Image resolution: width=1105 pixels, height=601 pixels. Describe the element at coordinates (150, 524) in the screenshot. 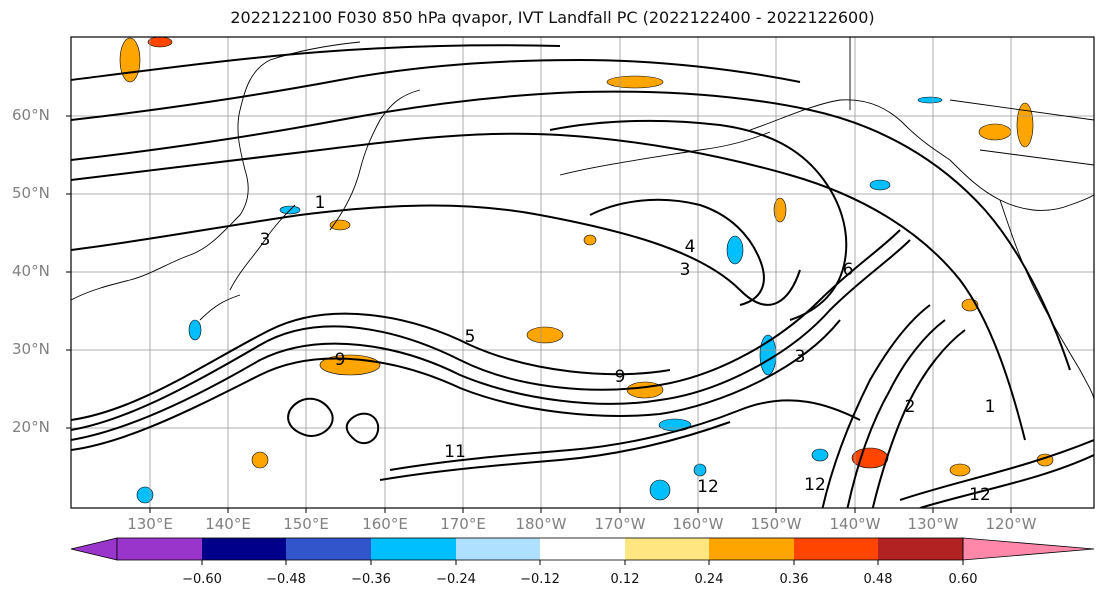

I see `longitude-label: 130°E` at that location.